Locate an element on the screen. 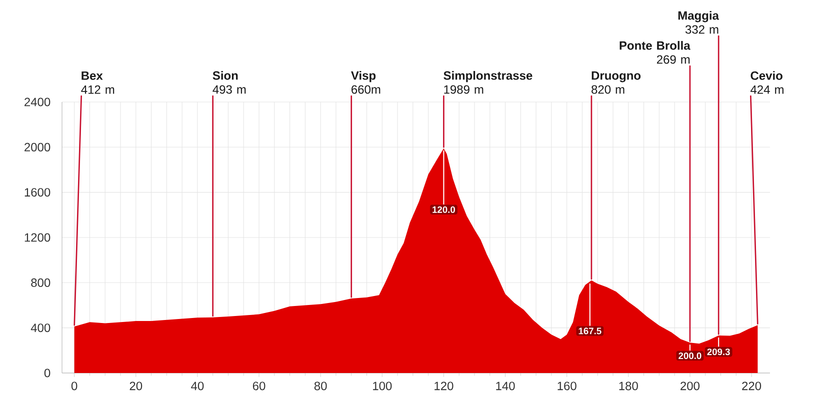 This screenshot has width=825, height=413. annotation: Ponte Brolla 269 m is located at coordinates (655, 52).